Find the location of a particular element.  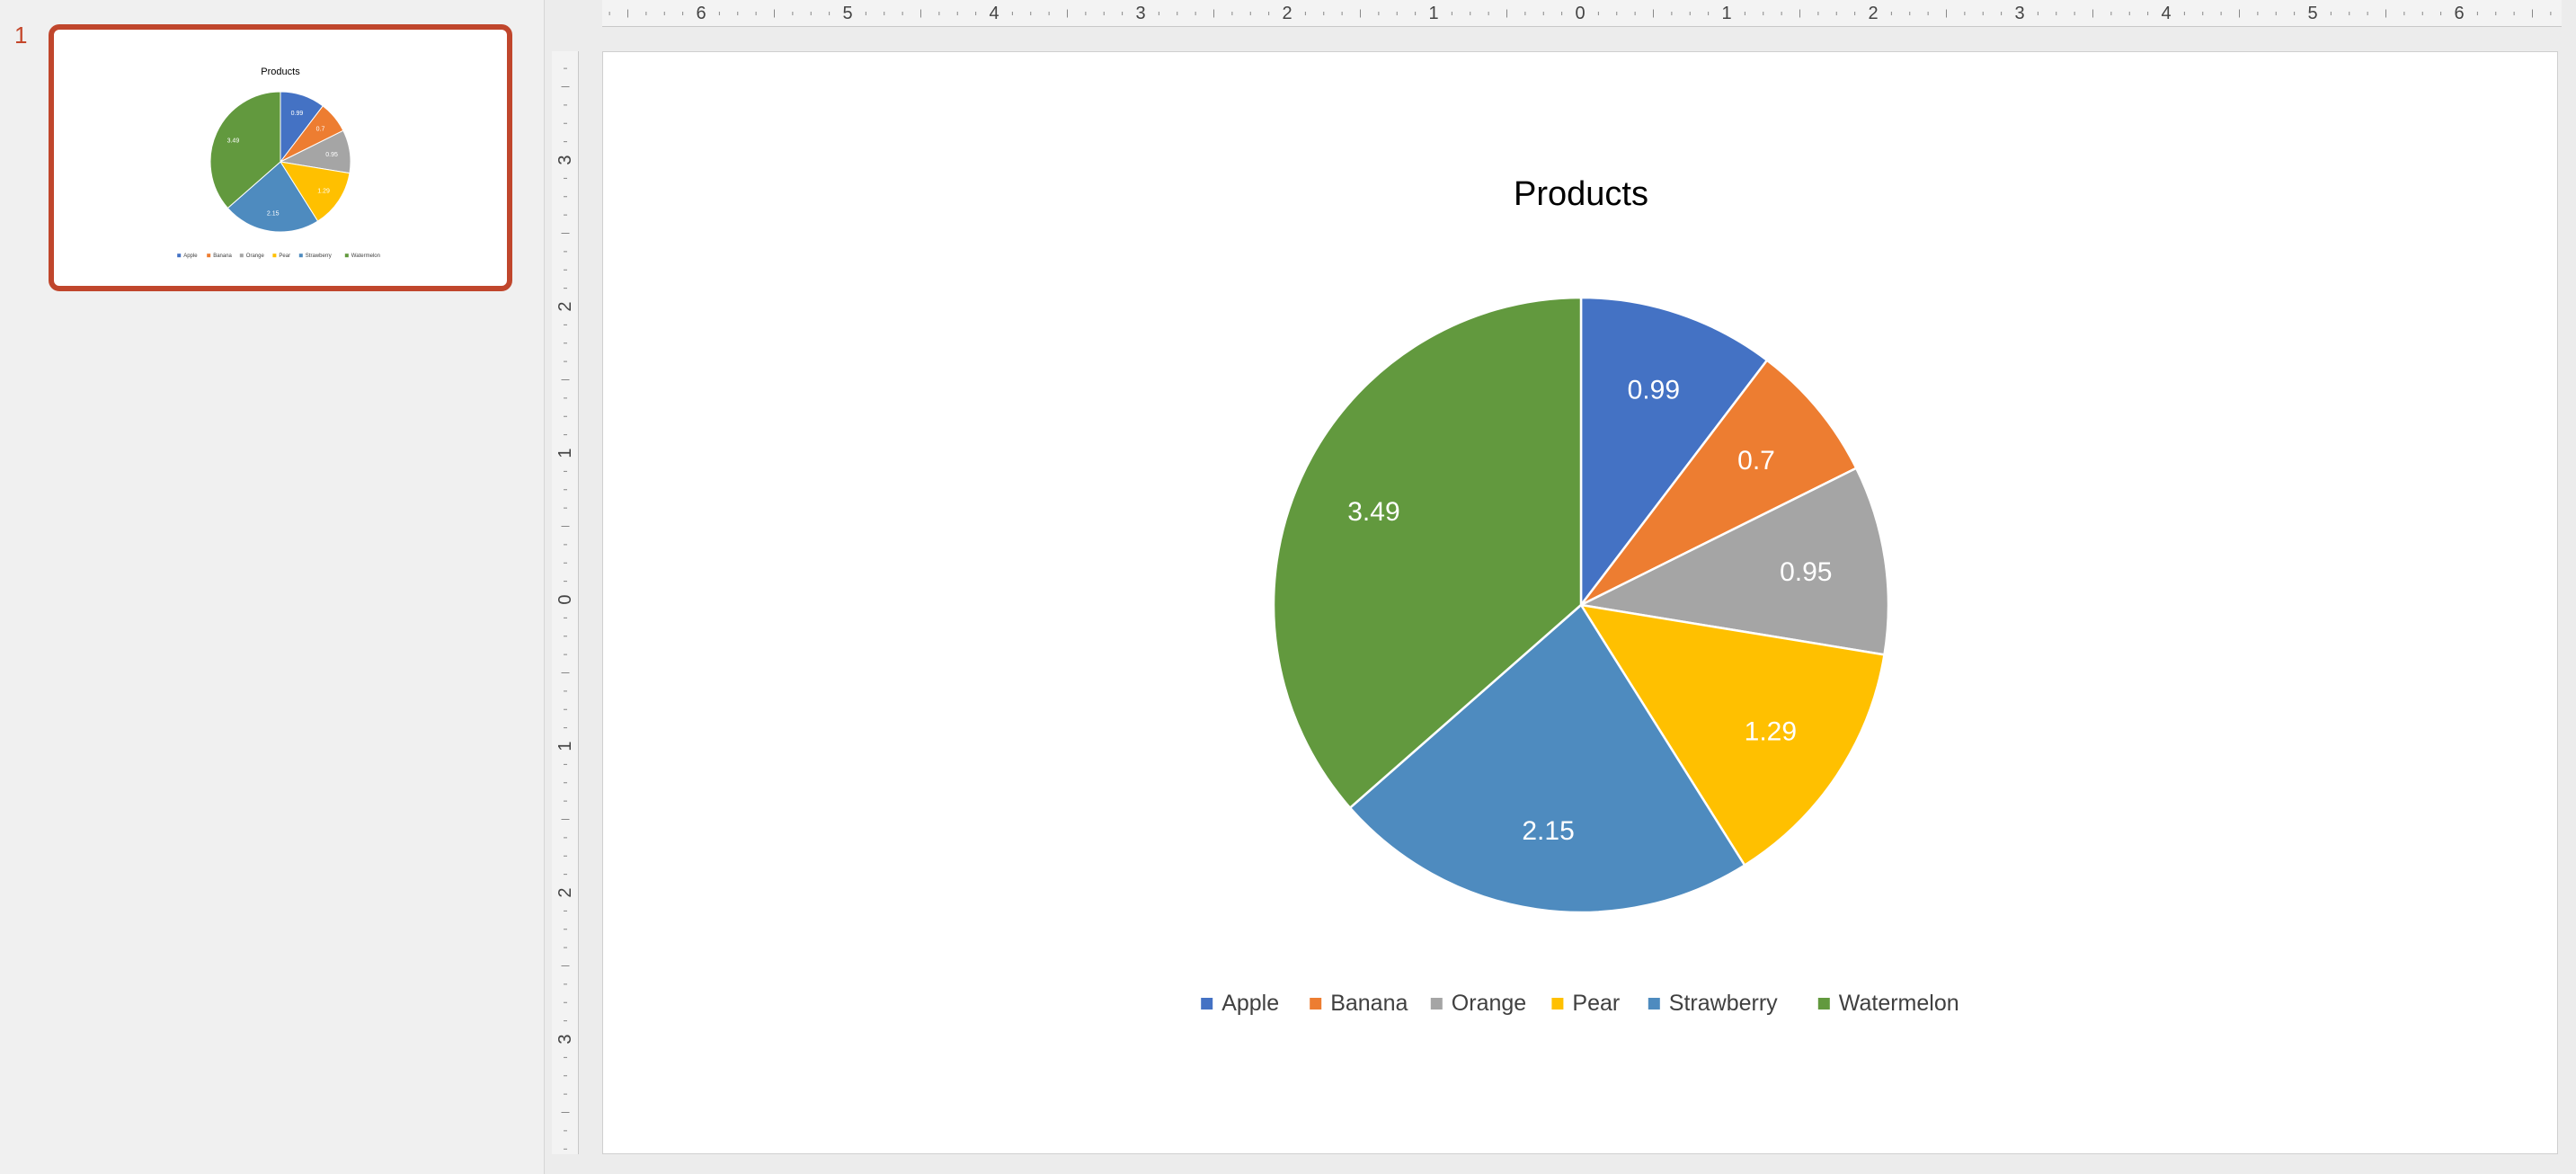

legend-label-apple: Apple is located at coordinates (1250, 1004).